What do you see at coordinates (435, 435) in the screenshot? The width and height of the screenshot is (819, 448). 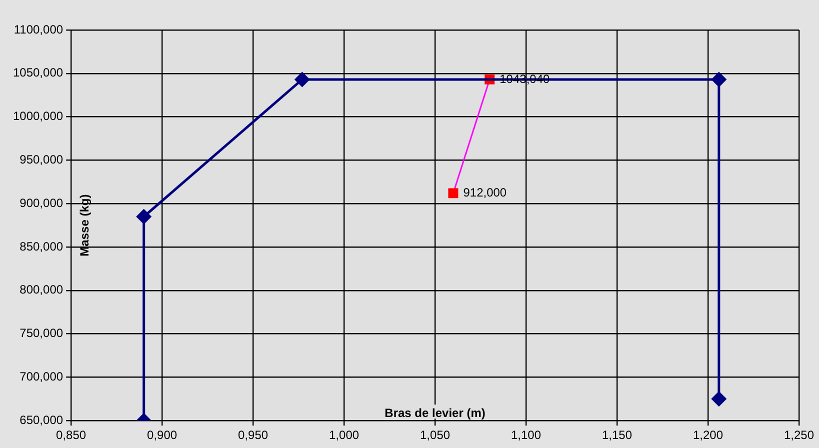 I see `x-tick-label: 1,050` at bounding box center [435, 435].